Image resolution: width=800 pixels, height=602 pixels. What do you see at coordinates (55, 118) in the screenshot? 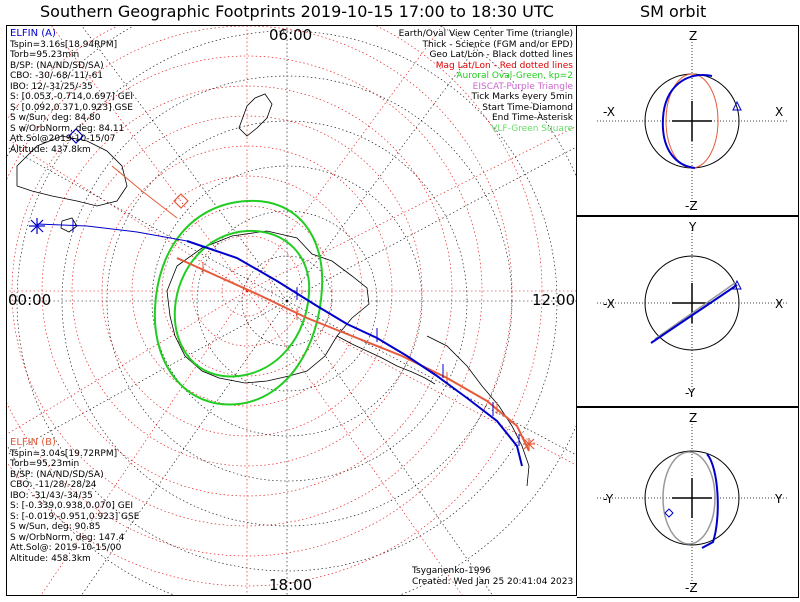
I see `elfin-a-line: S w/Sun, deg: 84.80` at bounding box center [55, 118].